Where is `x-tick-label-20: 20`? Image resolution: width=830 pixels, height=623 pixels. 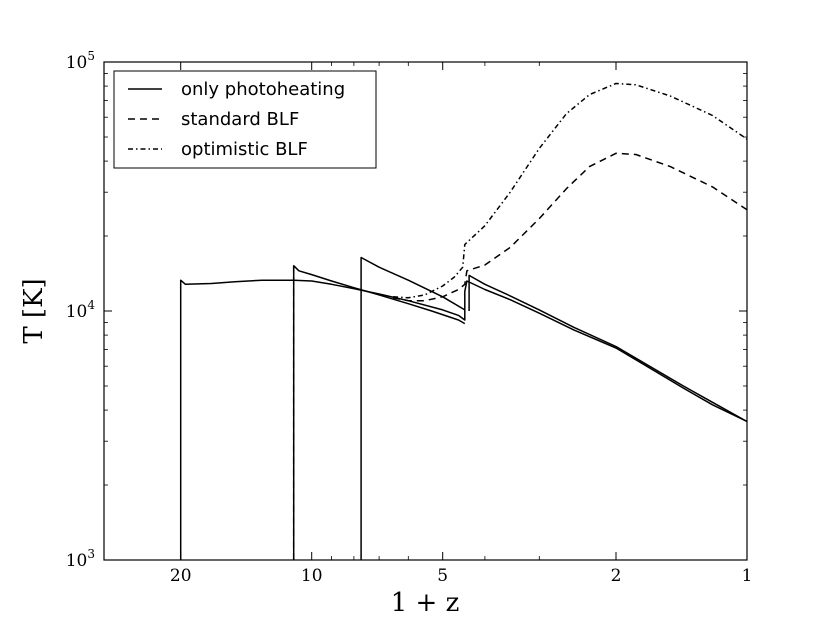 x-tick-label-20: 20 is located at coordinates (181, 576).